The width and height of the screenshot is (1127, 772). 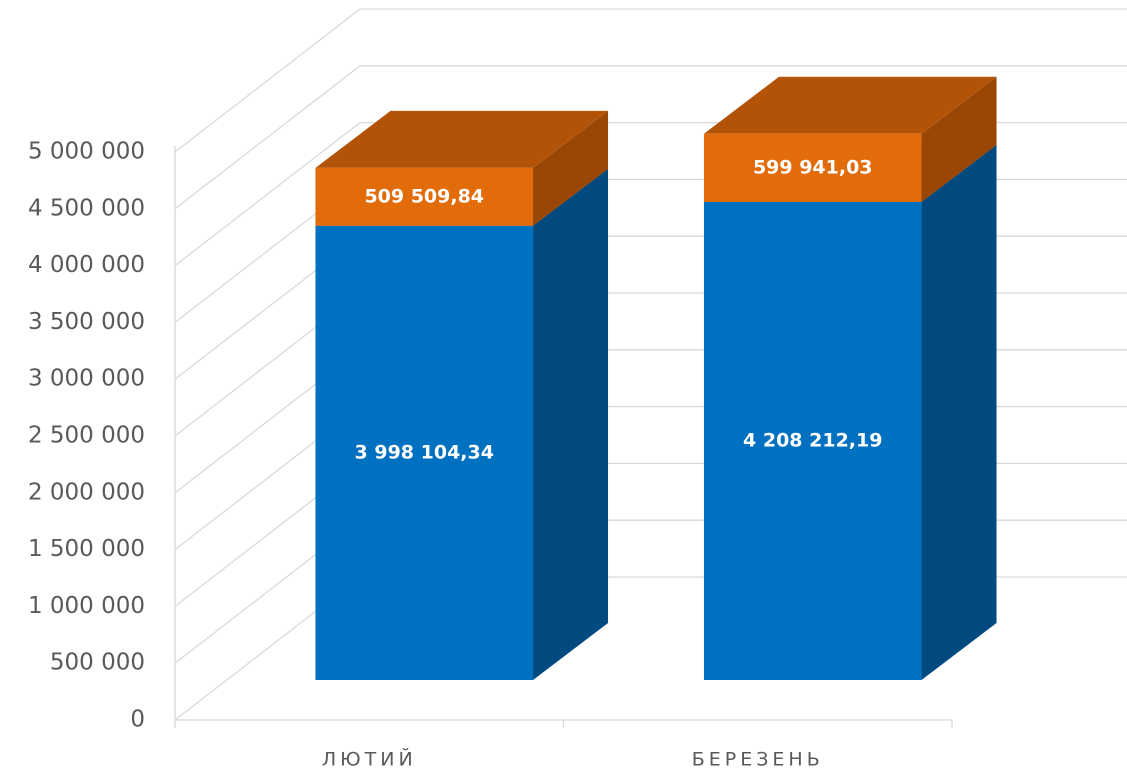 I want to click on y-tick-label: 4 000 000, so click(x=86, y=265).